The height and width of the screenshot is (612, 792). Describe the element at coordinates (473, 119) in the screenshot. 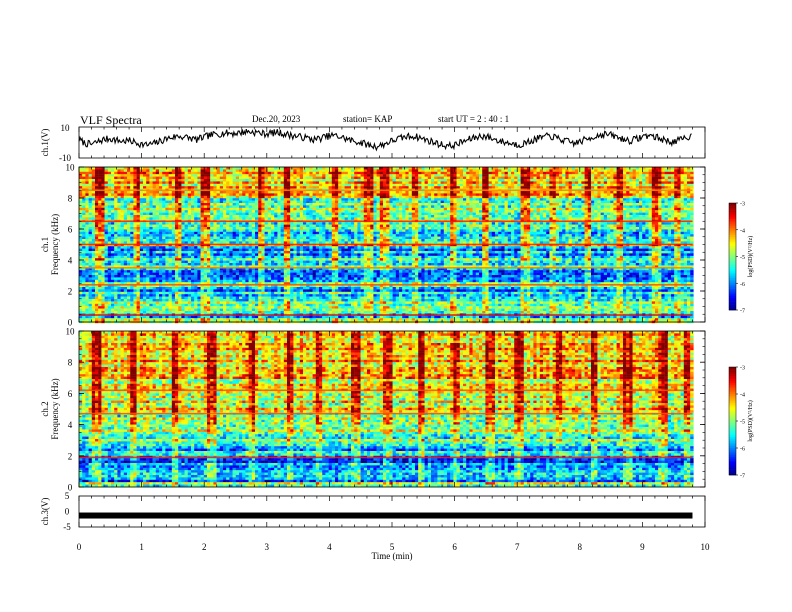

I see `start-time-label: start UT = 2 : 40 : 1` at that location.